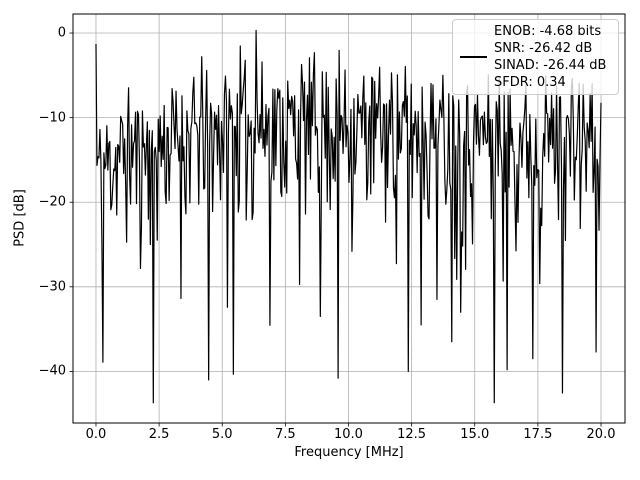 The image size is (640, 480). What do you see at coordinates (96, 434) in the screenshot?
I see `x-tick-label: 0.0` at bounding box center [96, 434].